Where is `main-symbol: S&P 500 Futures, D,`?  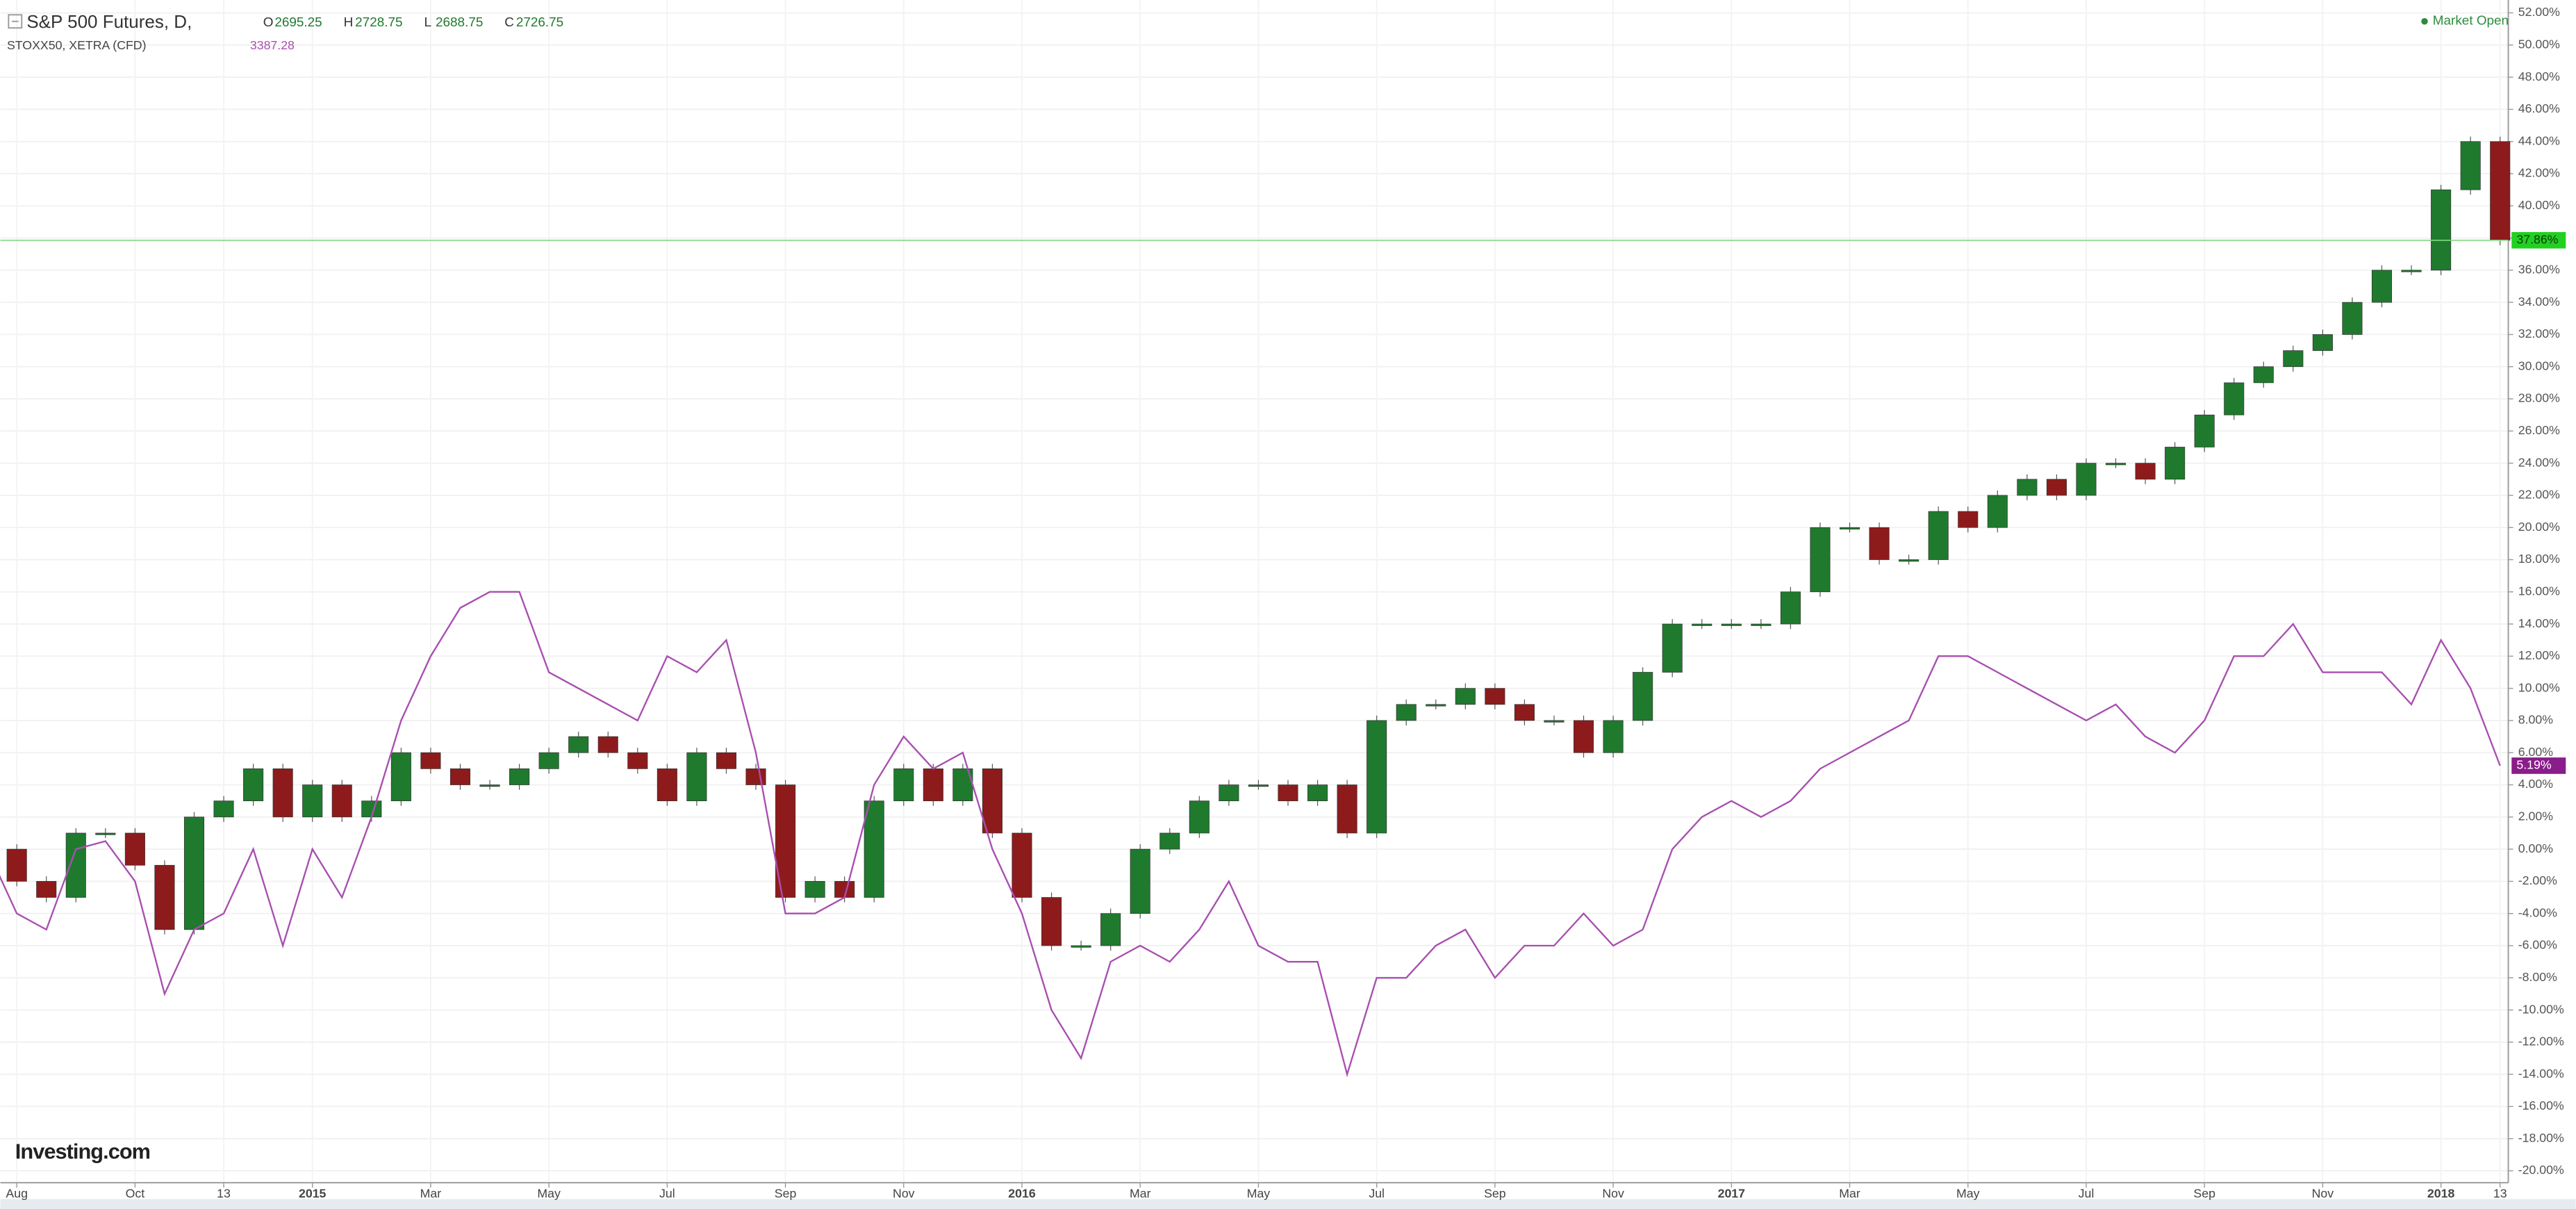
main-symbol: S&P 500 Futures, D, is located at coordinates (109, 21).